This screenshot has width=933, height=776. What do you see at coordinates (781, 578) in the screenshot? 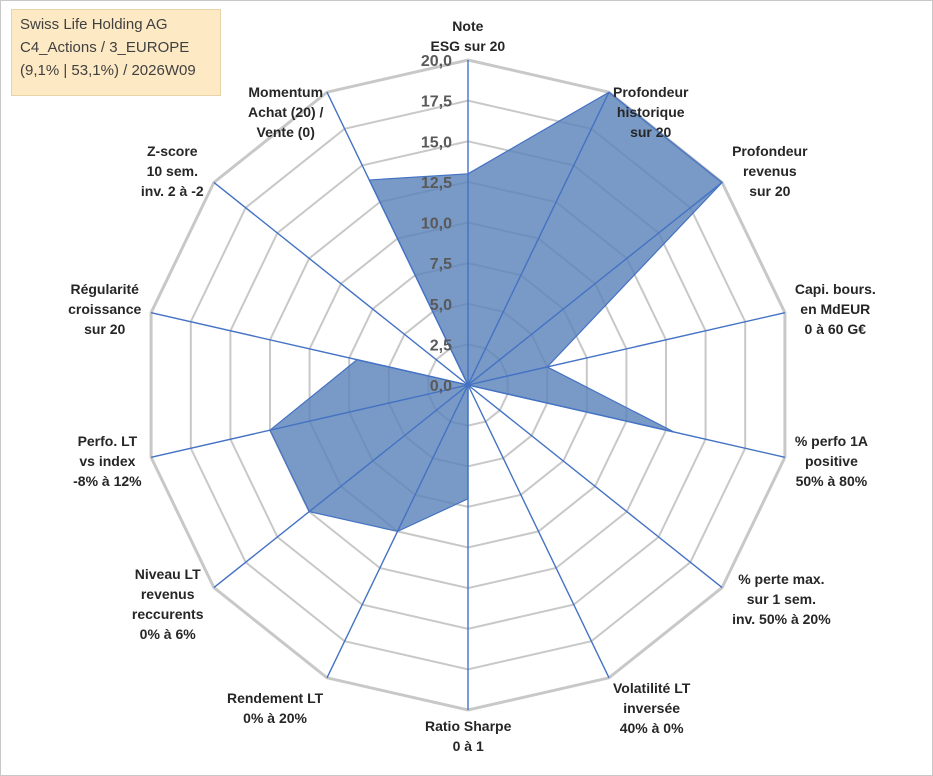
I see `axis-label-line: % perte max.` at bounding box center [781, 578].